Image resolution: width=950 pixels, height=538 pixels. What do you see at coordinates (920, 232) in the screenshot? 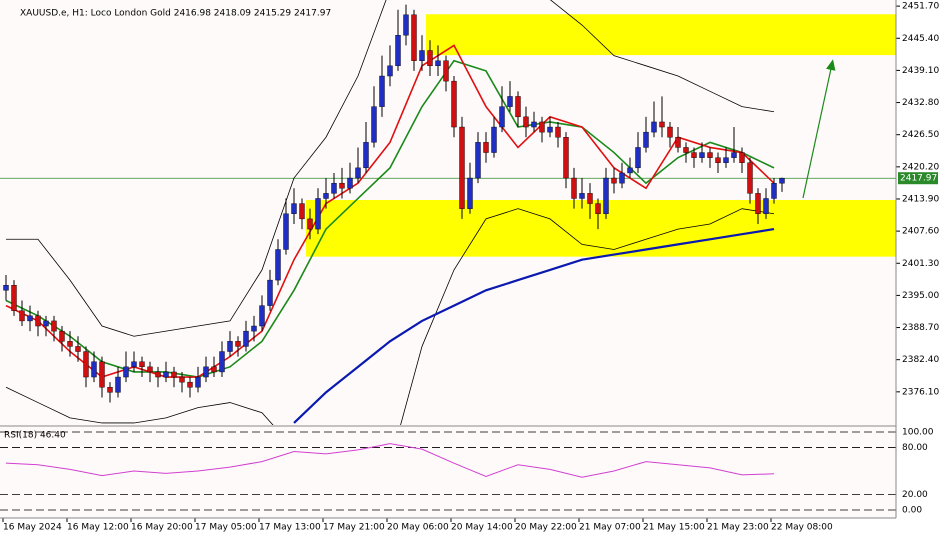
I see `y-tick-label: 2407.60` at bounding box center [920, 232].